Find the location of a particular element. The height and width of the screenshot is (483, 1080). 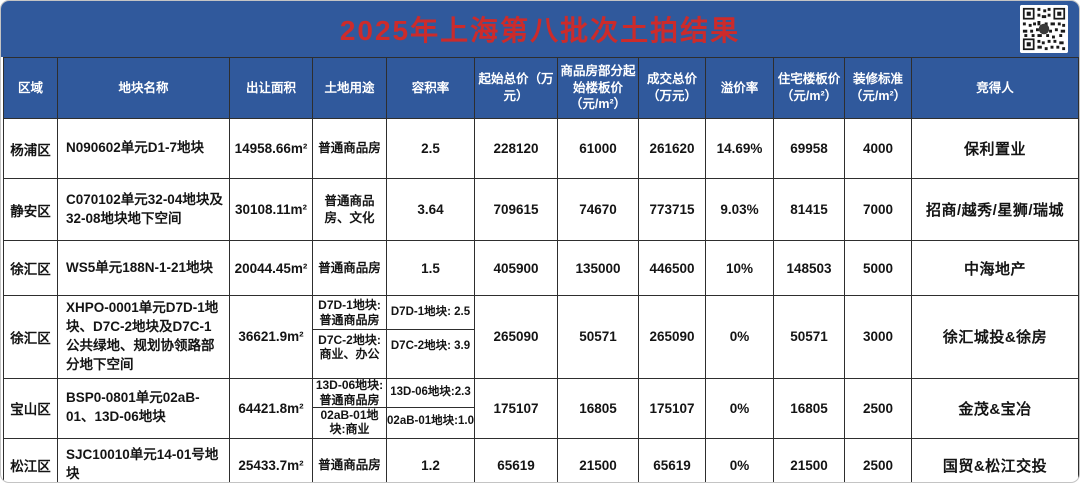

region-cell: 松江区 is located at coordinates (30, 459).